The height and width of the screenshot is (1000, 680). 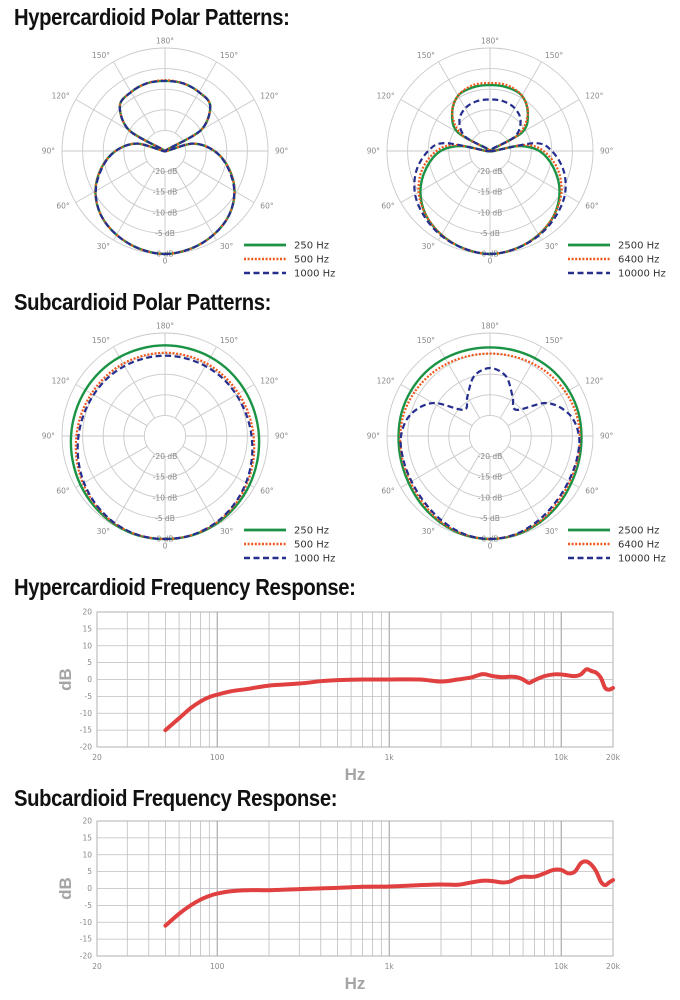 I want to click on frequency-response-line, so click(x=389, y=893).